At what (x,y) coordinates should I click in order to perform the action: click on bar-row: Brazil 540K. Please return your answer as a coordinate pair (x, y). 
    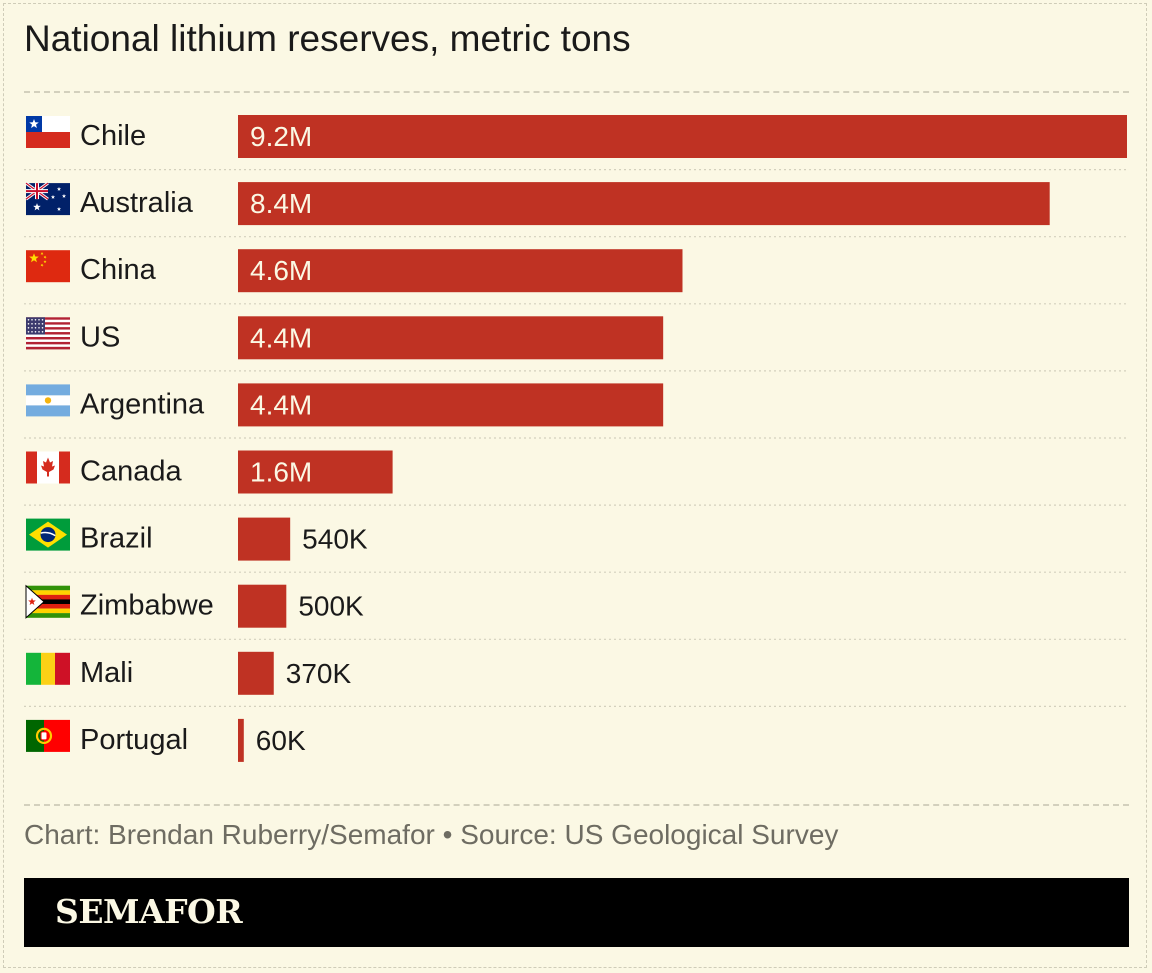
    Looking at the image, I should click on (576, 545).